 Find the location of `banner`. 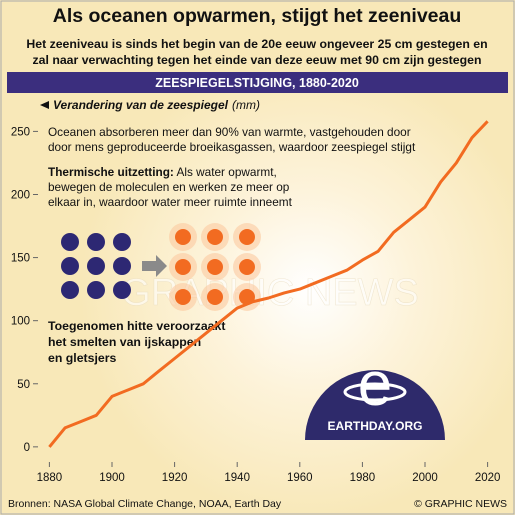

banner is located at coordinates (257, 82).